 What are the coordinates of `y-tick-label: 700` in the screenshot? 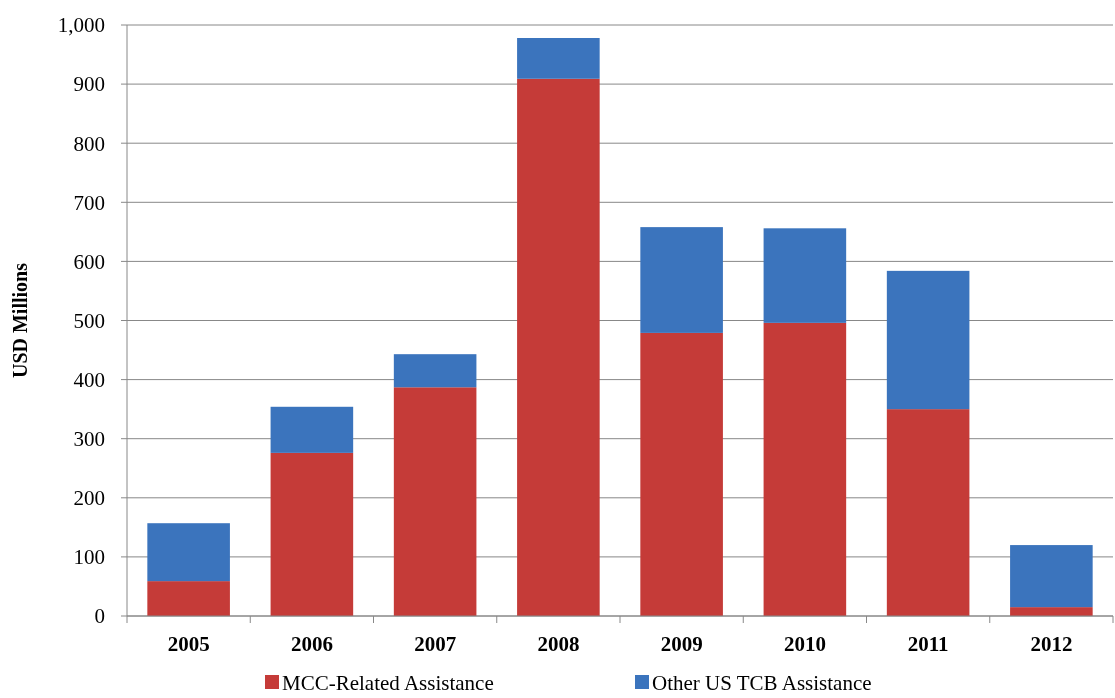 It's located at (89, 202).